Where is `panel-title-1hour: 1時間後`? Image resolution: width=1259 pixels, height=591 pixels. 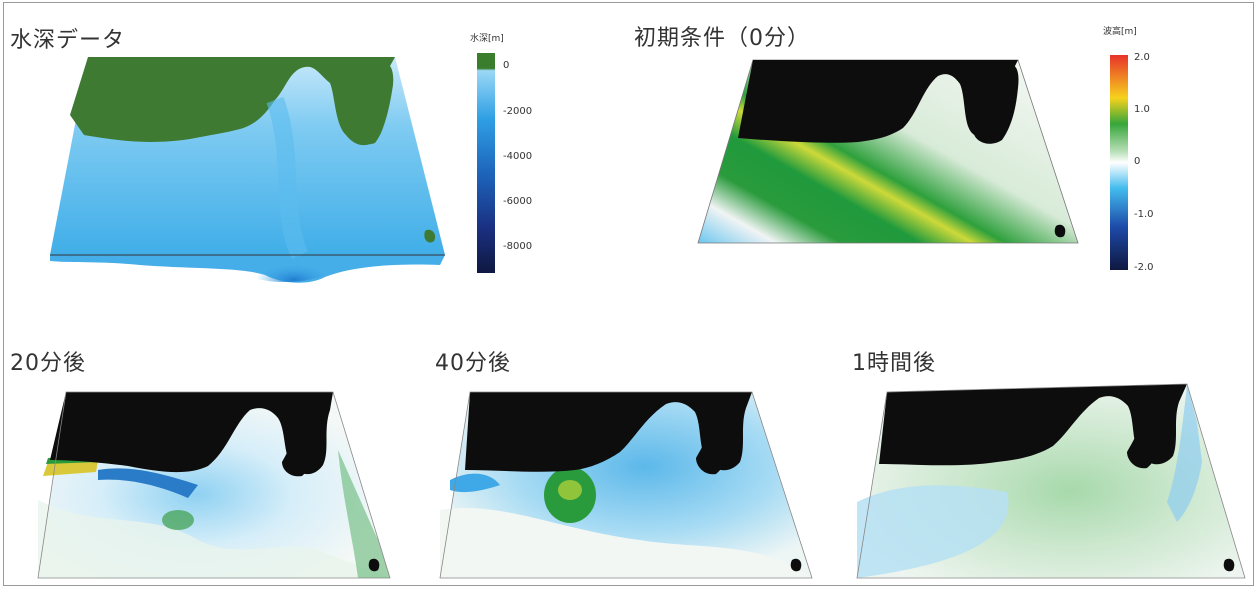 panel-title-1hour: 1時間後 is located at coordinates (894, 363).